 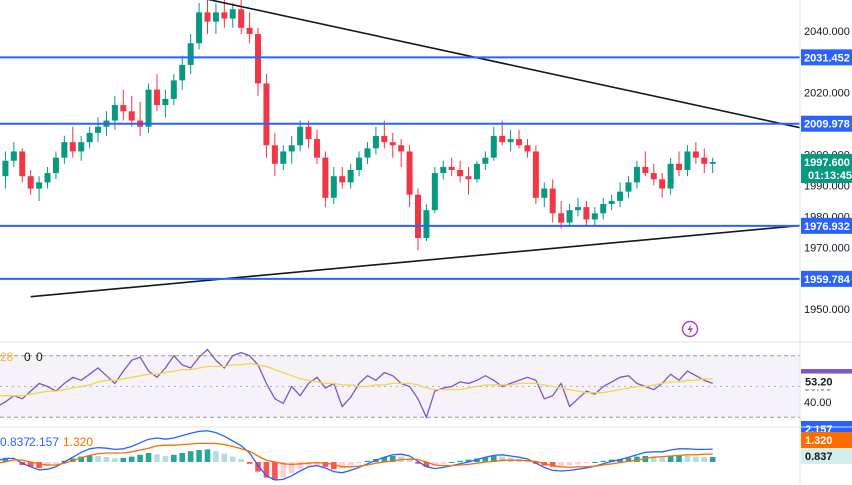 What do you see at coordinates (44, 442) in the screenshot?
I see `macd-header-value: 2.157` at bounding box center [44, 442].